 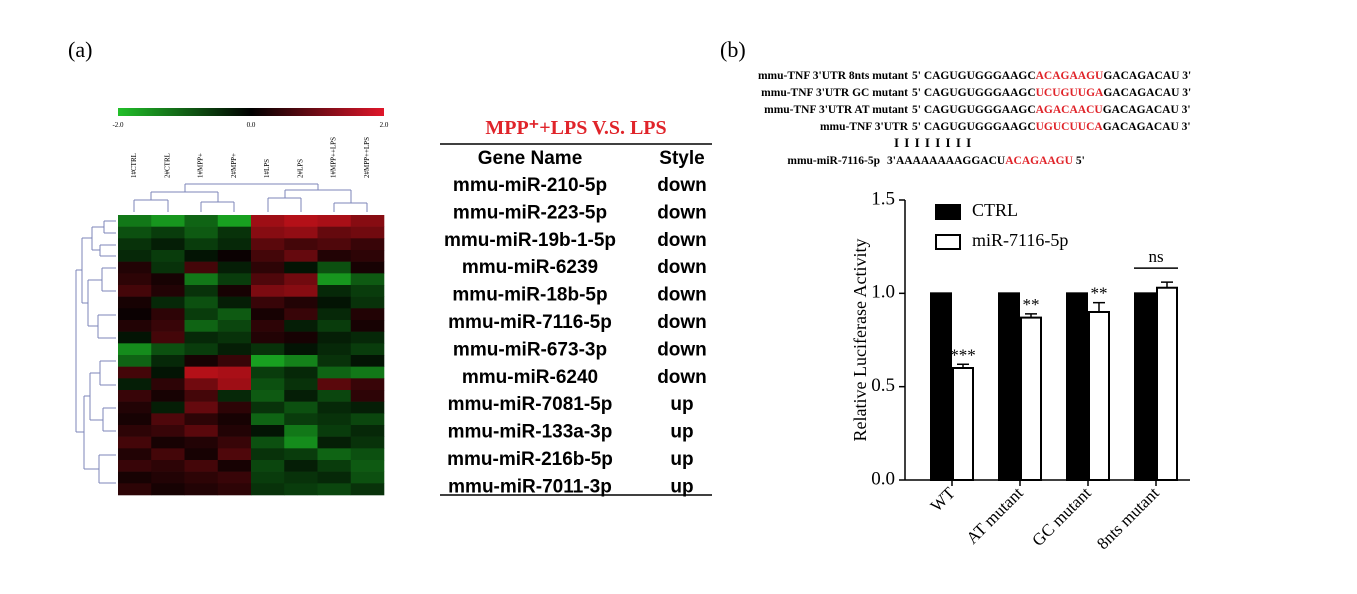 What do you see at coordinates (530, 404) in the screenshot?
I see `gene-name: mmu-miR-7081-5p` at bounding box center [530, 404].